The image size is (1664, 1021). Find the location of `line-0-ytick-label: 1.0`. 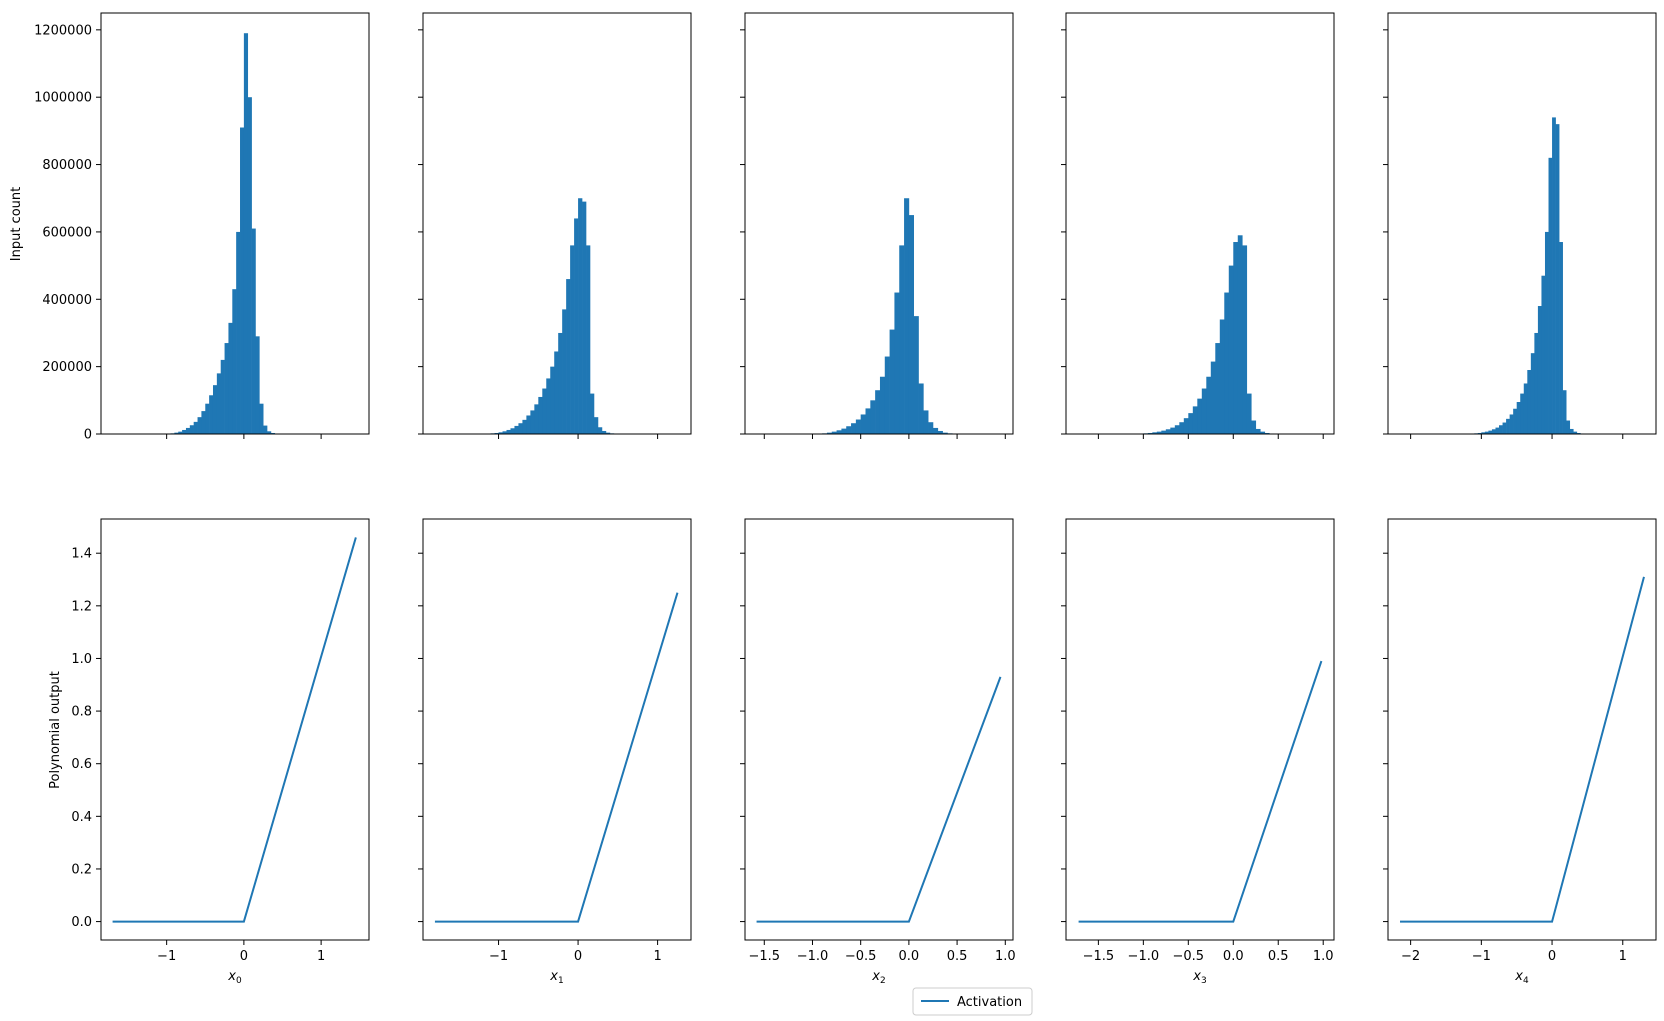

line-0-ytick-label: 1.0 is located at coordinates (81, 659).